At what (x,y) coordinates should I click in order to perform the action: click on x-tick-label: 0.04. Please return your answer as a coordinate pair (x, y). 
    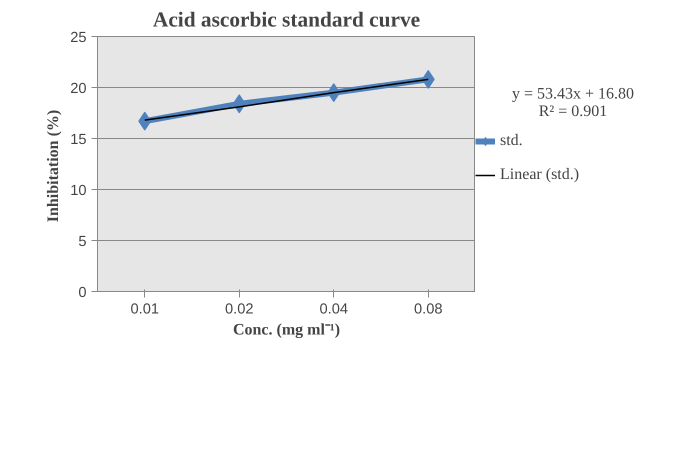
    Looking at the image, I should click on (333, 310).